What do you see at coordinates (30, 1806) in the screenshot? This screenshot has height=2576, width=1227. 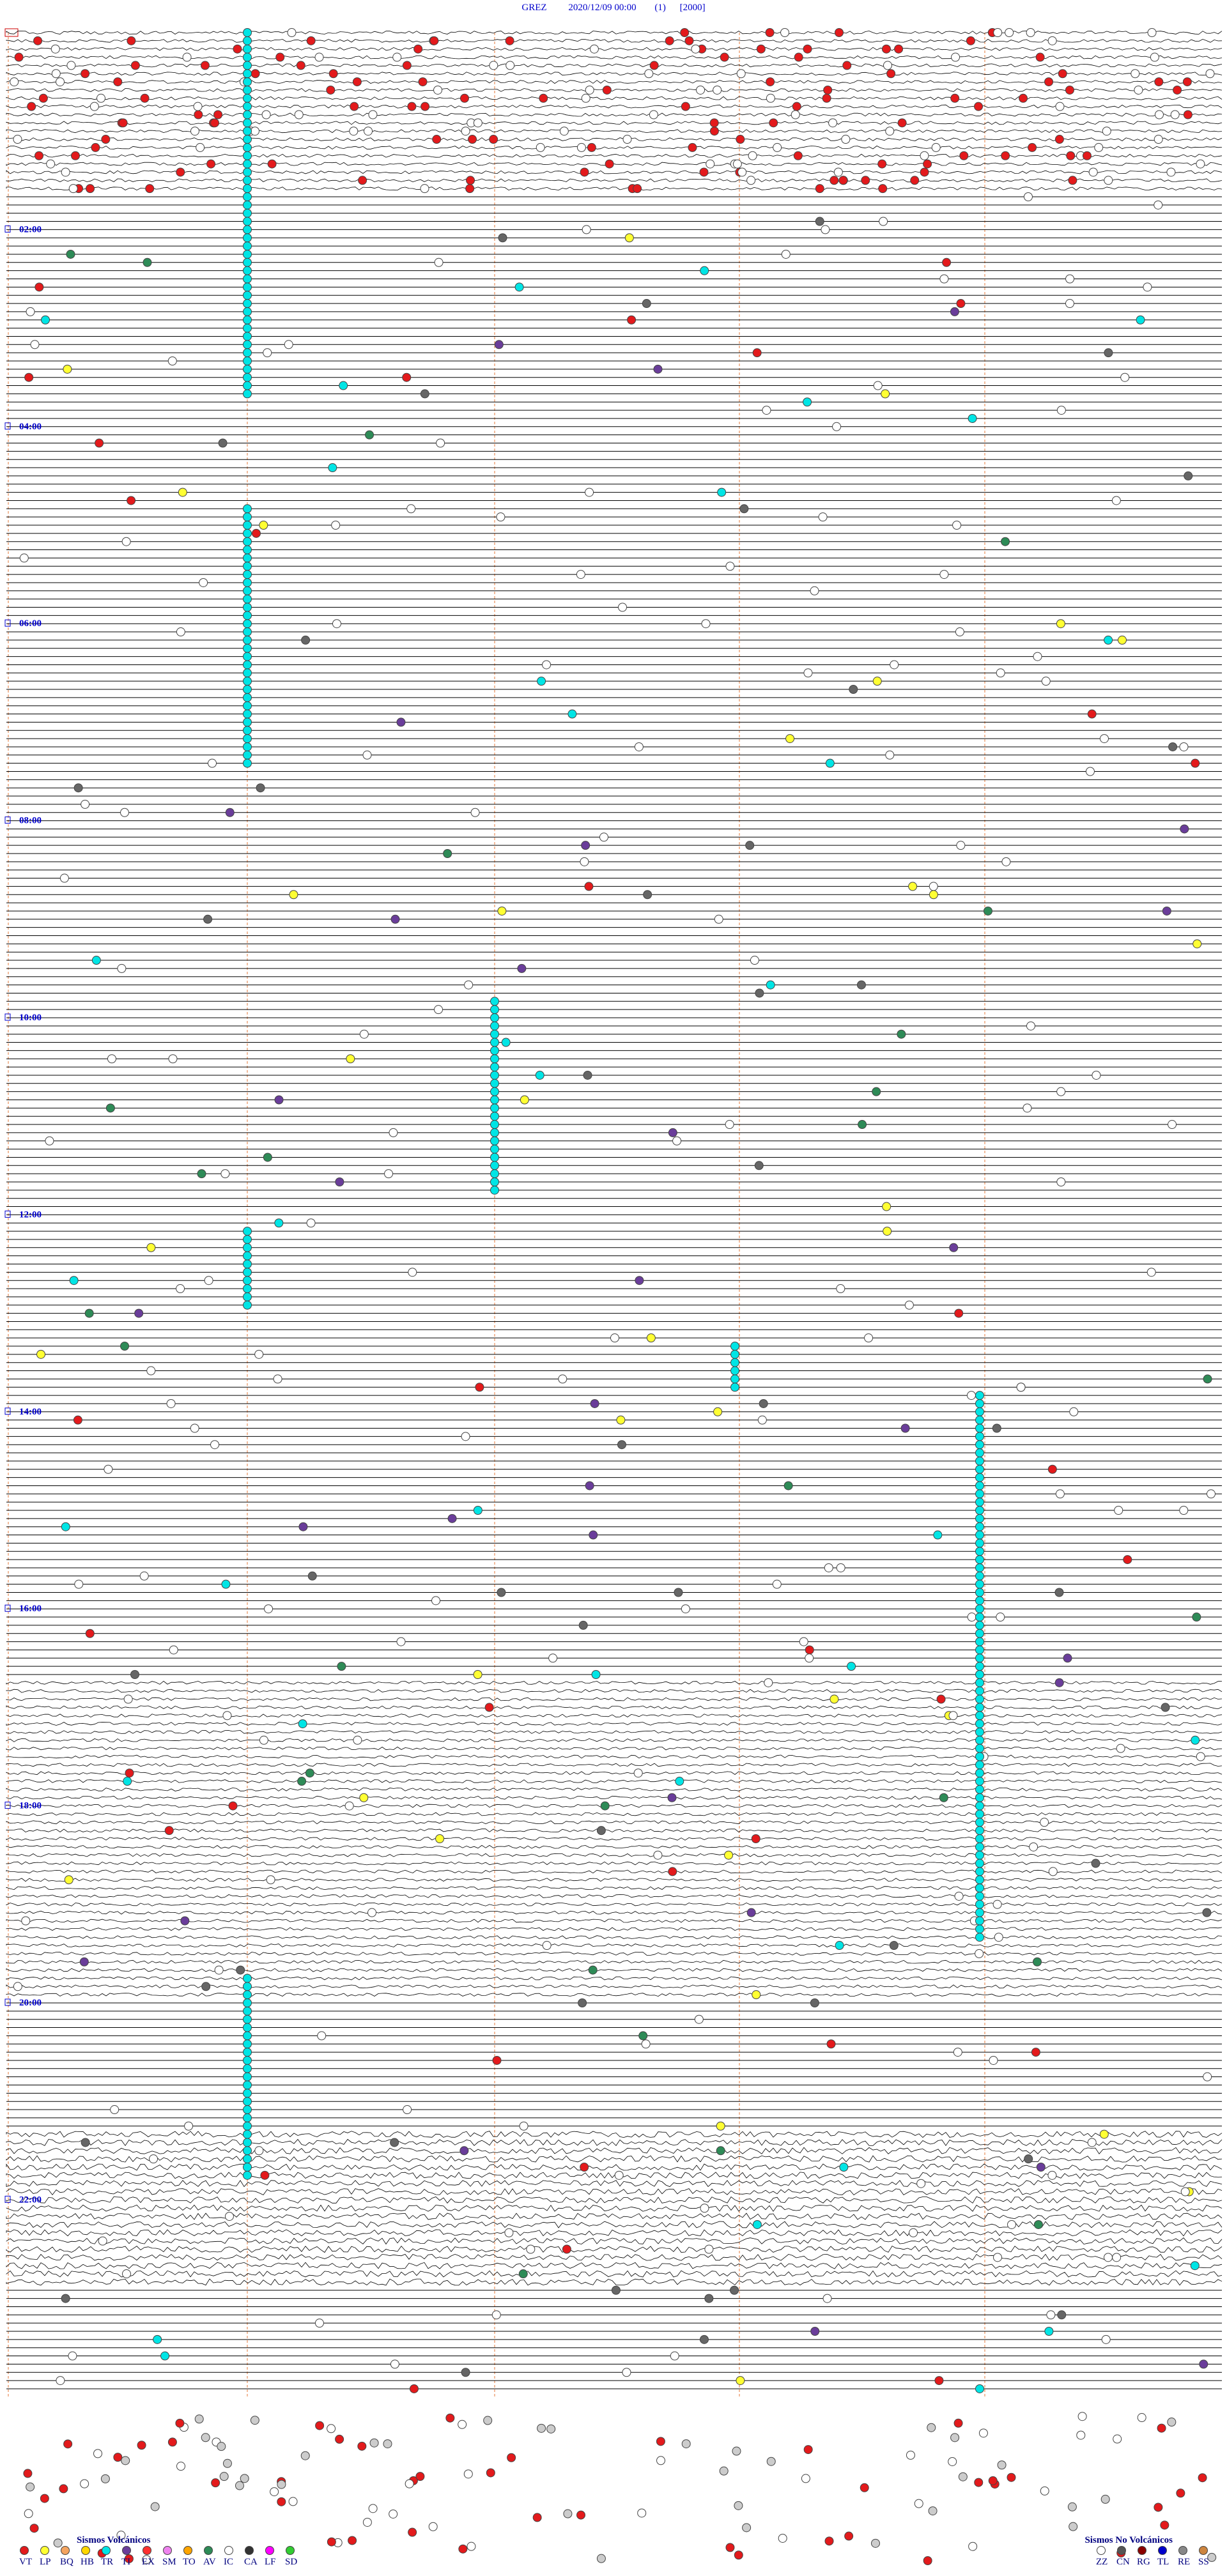 I see `hour-label: 18:00` at bounding box center [30, 1806].